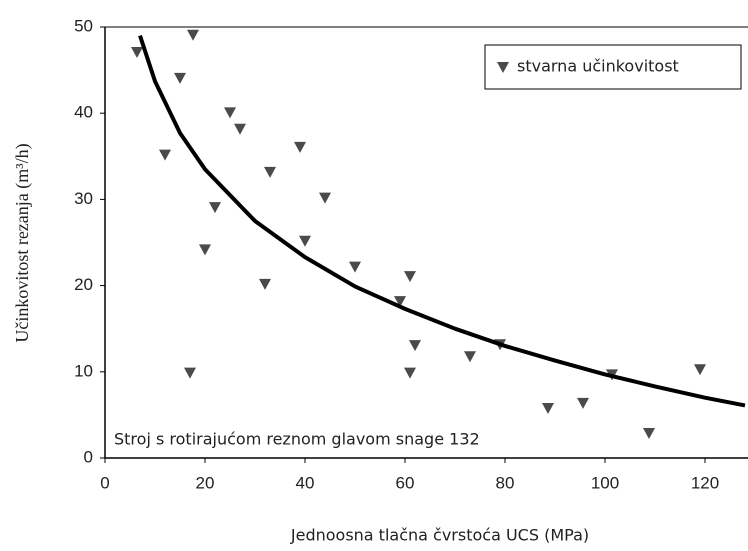 The width and height of the screenshot is (748, 551). Describe the element at coordinates (22, 242) in the screenshot. I see `y-axis-label: Učinkovitost rezanja (m³/h)` at that location.